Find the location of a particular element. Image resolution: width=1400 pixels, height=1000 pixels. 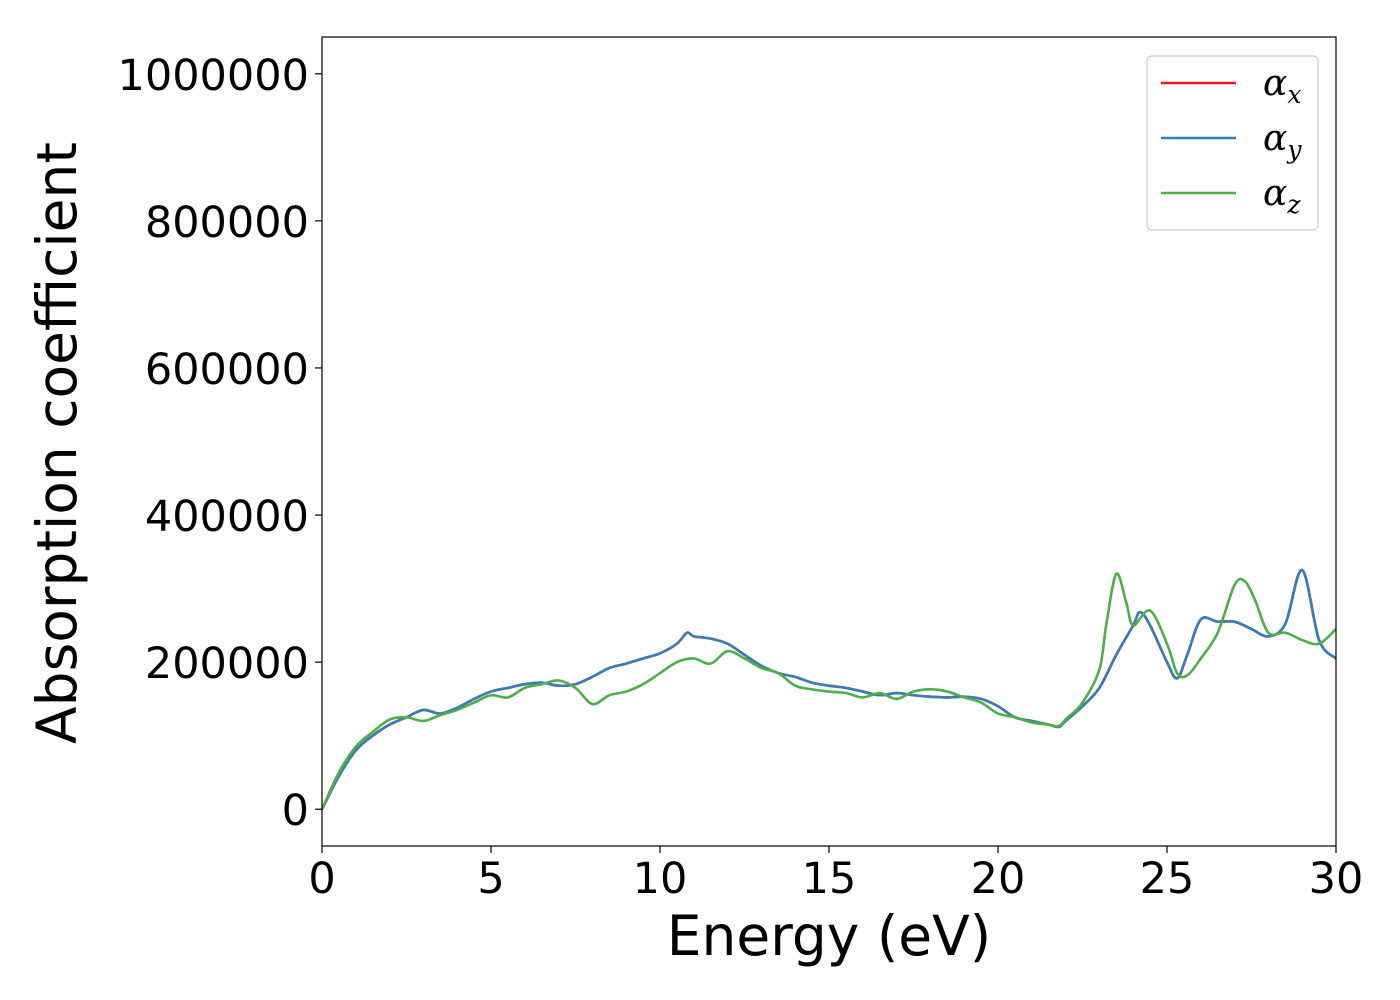

x-tick-label: 0 is located at coordinates (321, 879).